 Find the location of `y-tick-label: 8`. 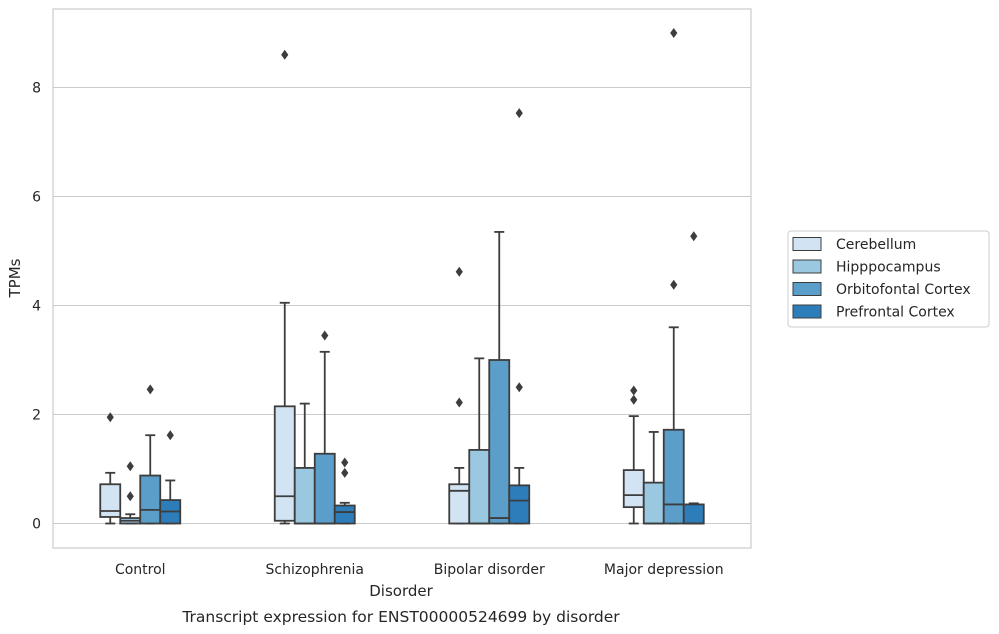

y-tick-label: 8 is located at coordinates (36, 89).